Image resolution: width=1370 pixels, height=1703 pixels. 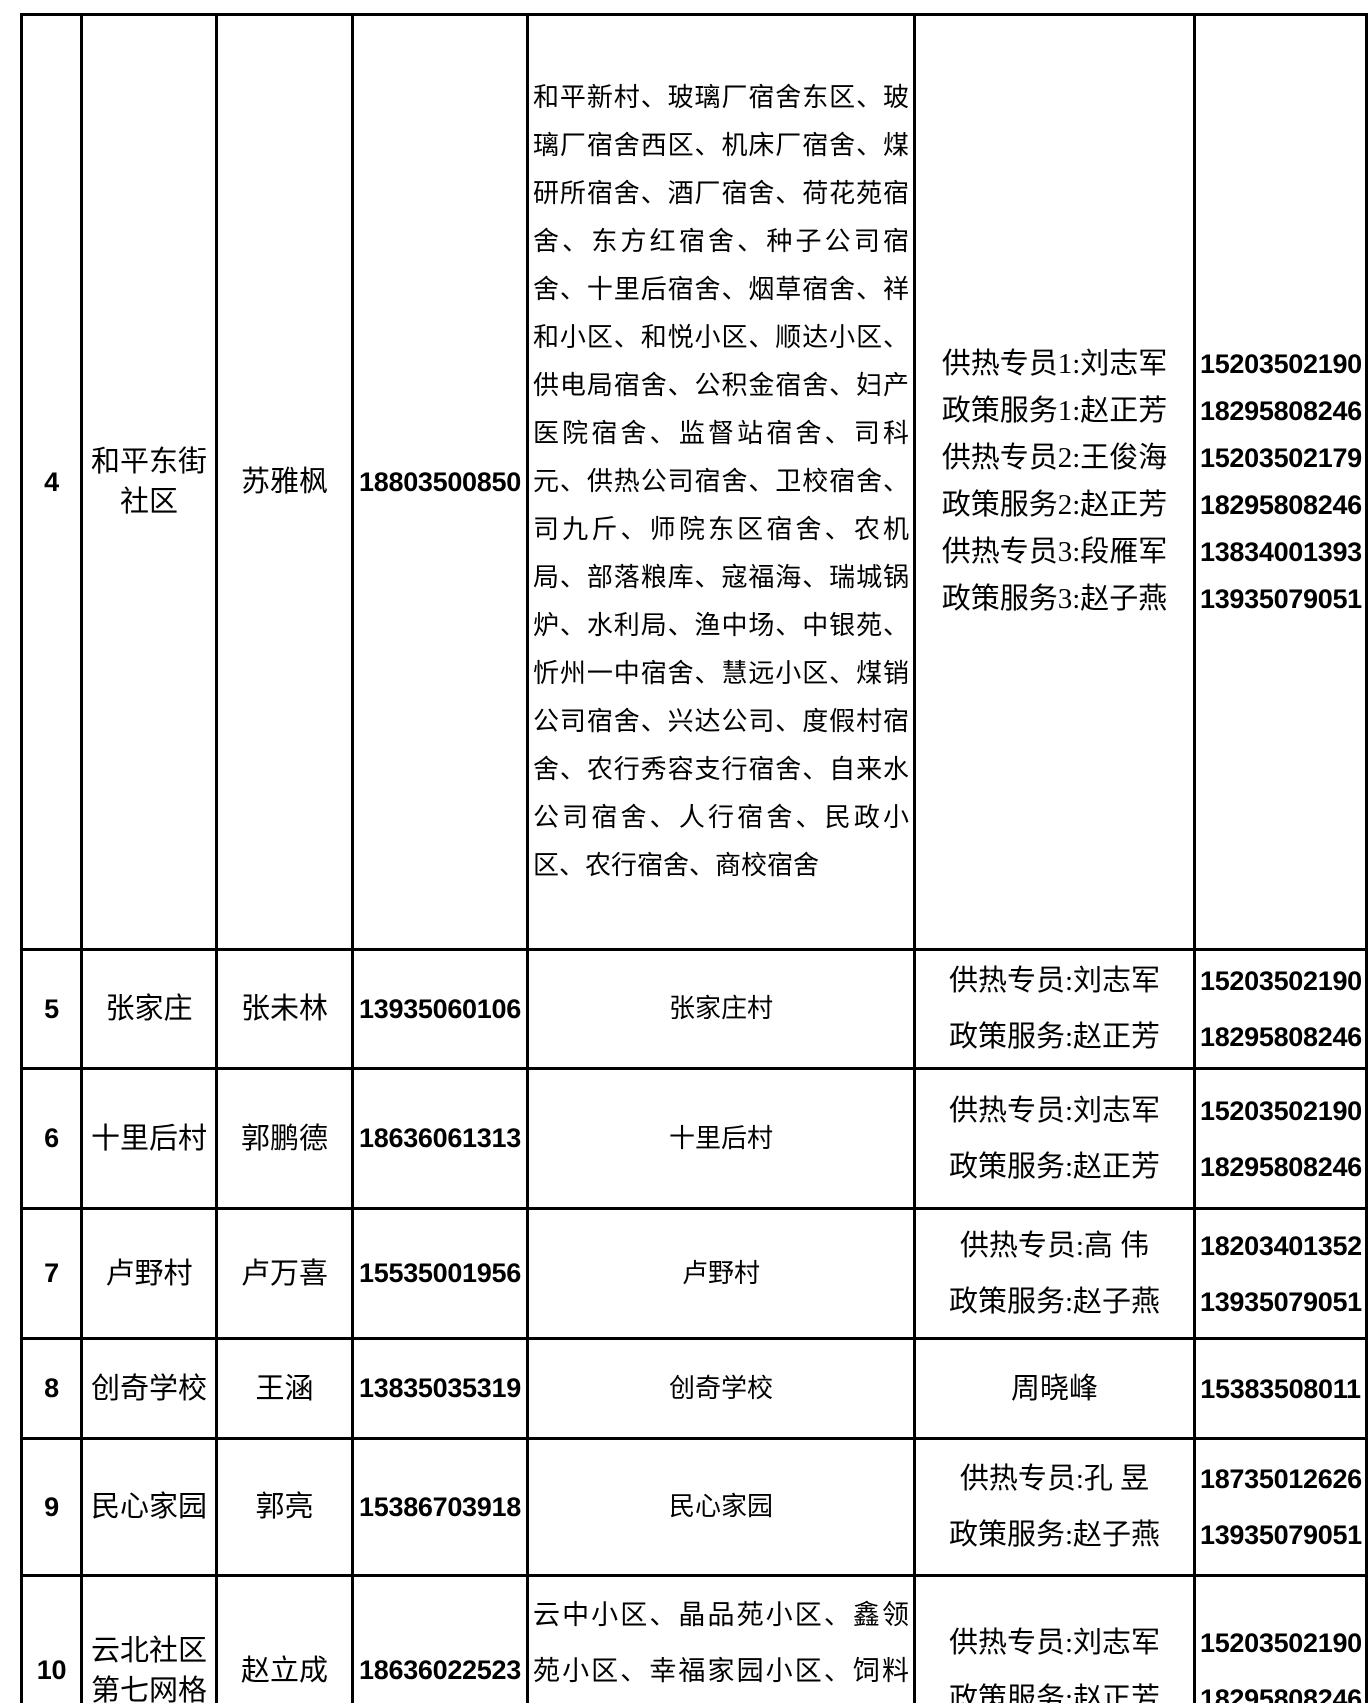 What do you see at coordinates (1054, 599) in the screenshot?
I see `staff-line: 政策服务3:赵子燕` at bounding box center [1054, 599].